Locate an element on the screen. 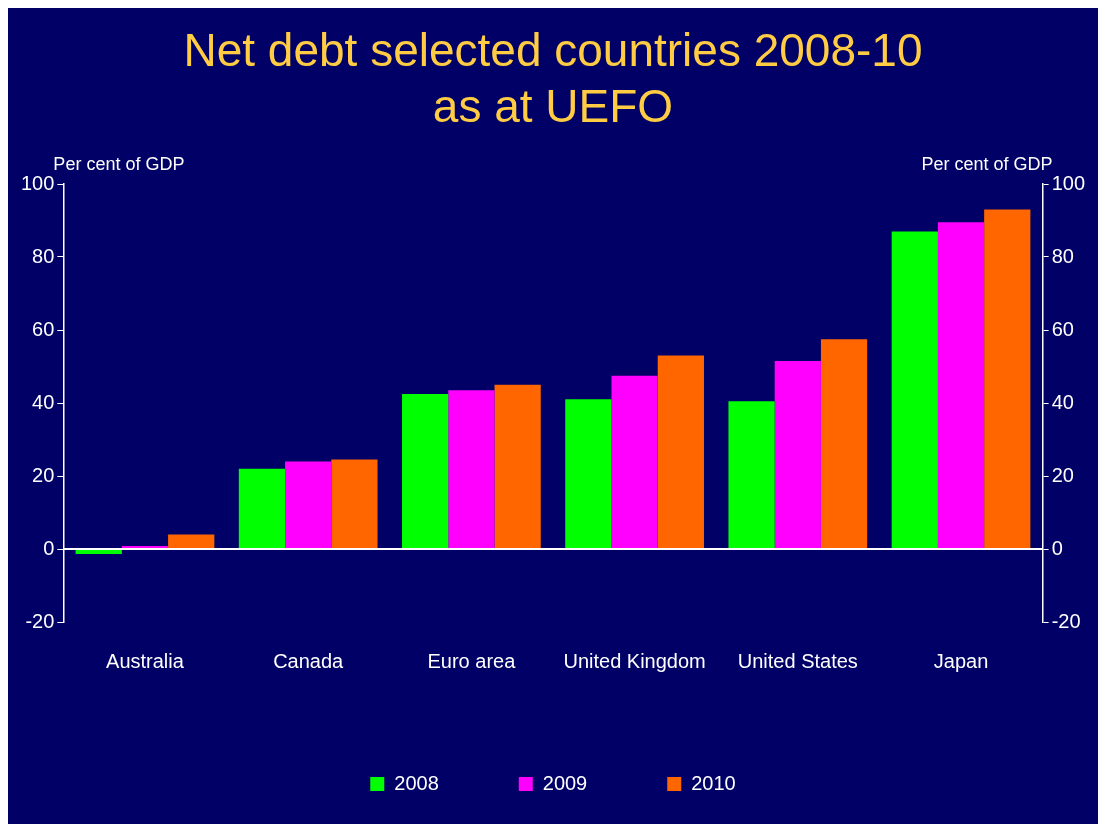 This screenshot has height=832, width=1106. legend-label: 2009 is located at coordinates (565, 782).